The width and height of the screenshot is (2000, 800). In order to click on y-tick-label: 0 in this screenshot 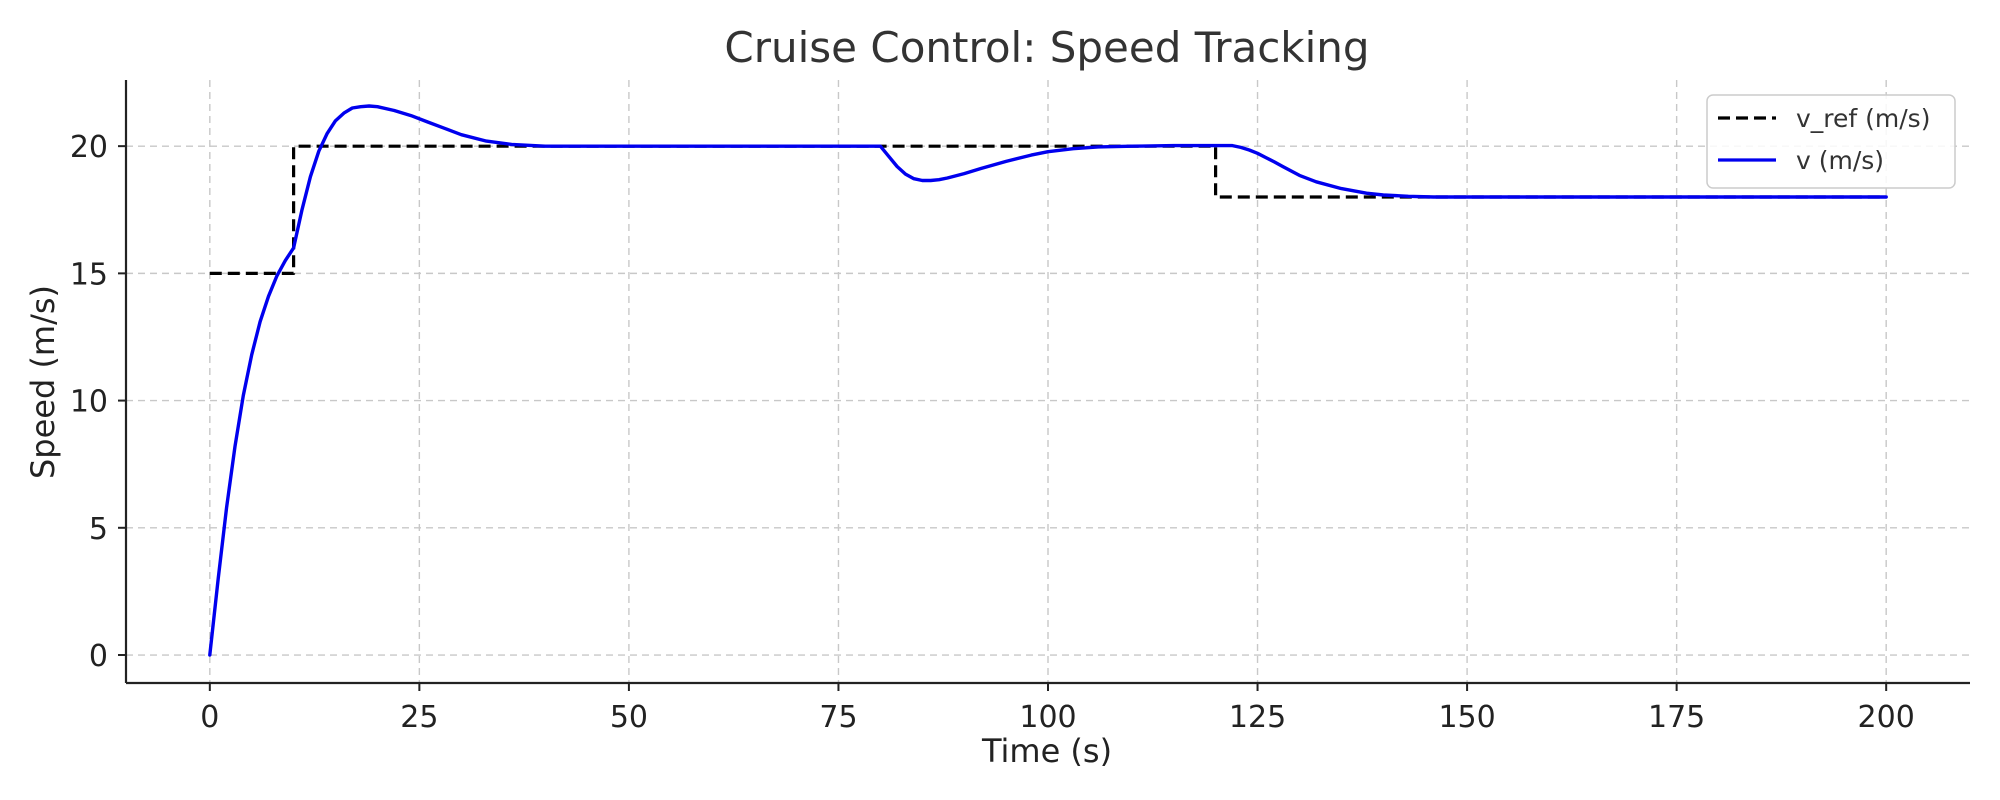, I will do `click(98, 656)`.